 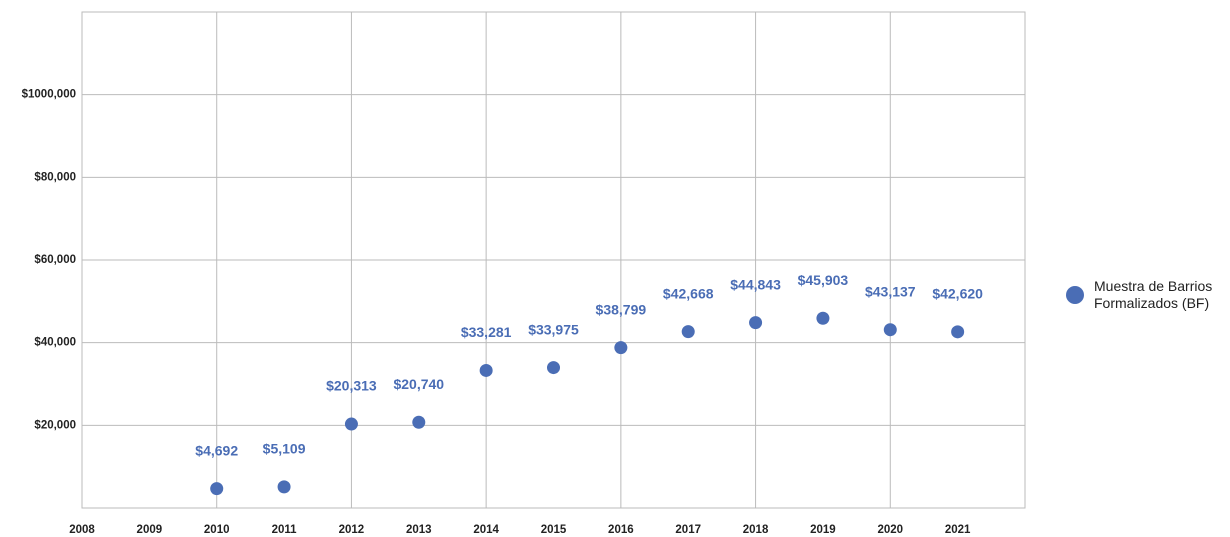 I want to click on value-label: $33,281, so click(x=486, y=332).